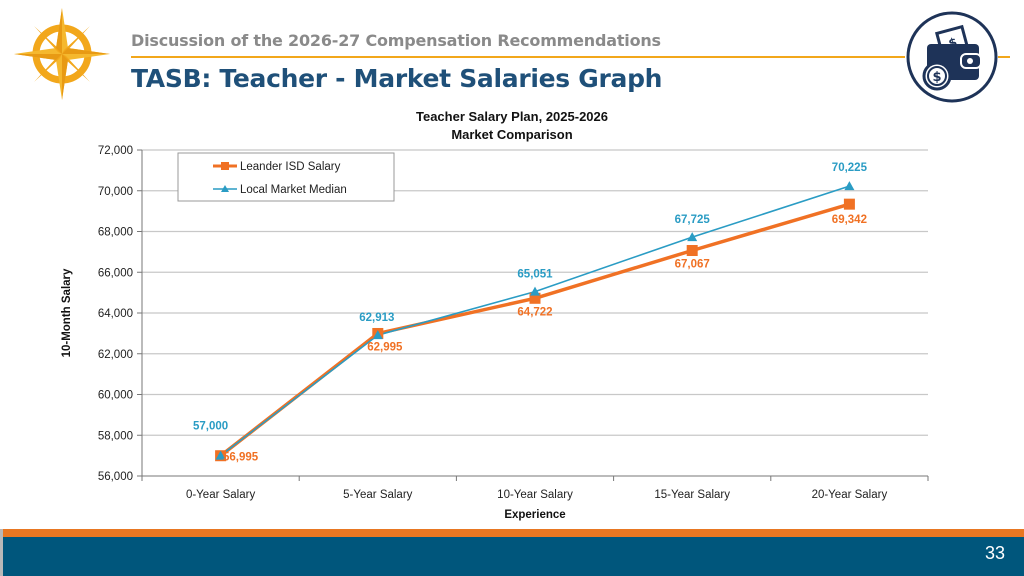  What do you see at coordinates (67, 312) in the screenshot?
I see `y-axis-label: 10-Month Salary` at bounding box center [67, 312].